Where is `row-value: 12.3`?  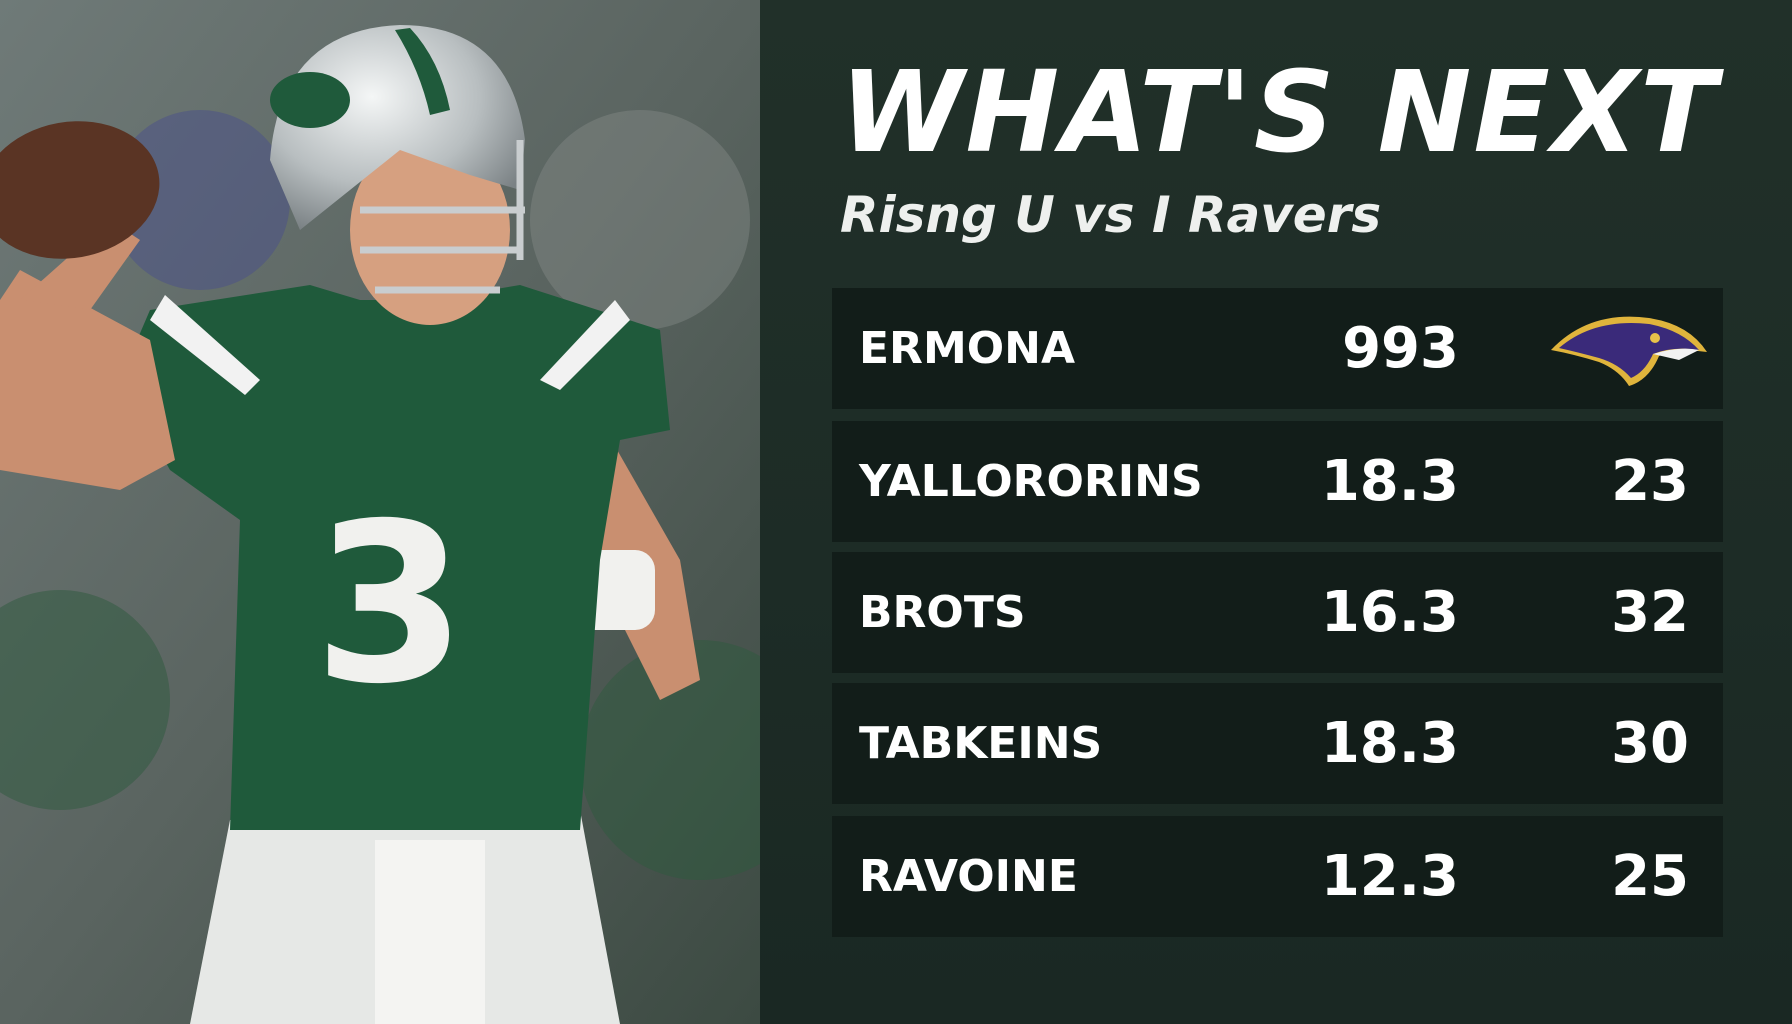
row-value: 12.3 is located at coordinates (1389, 876).